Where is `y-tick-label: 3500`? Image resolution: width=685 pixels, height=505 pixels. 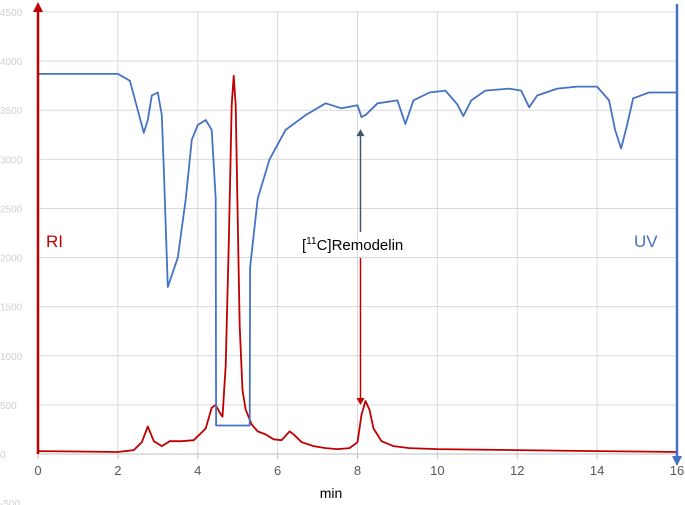 y-tick-label: 3500 is located at coordinates (11, 111).